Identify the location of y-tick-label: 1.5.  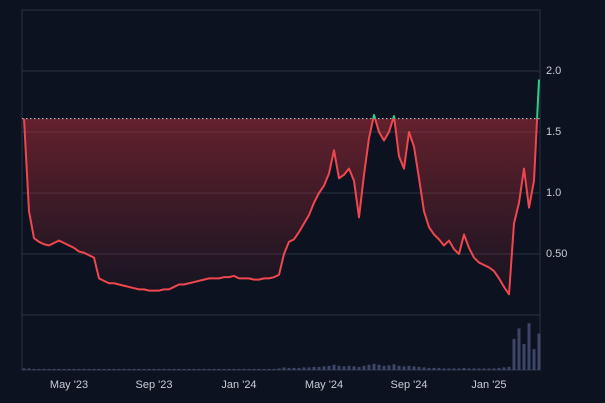
(553, 132).